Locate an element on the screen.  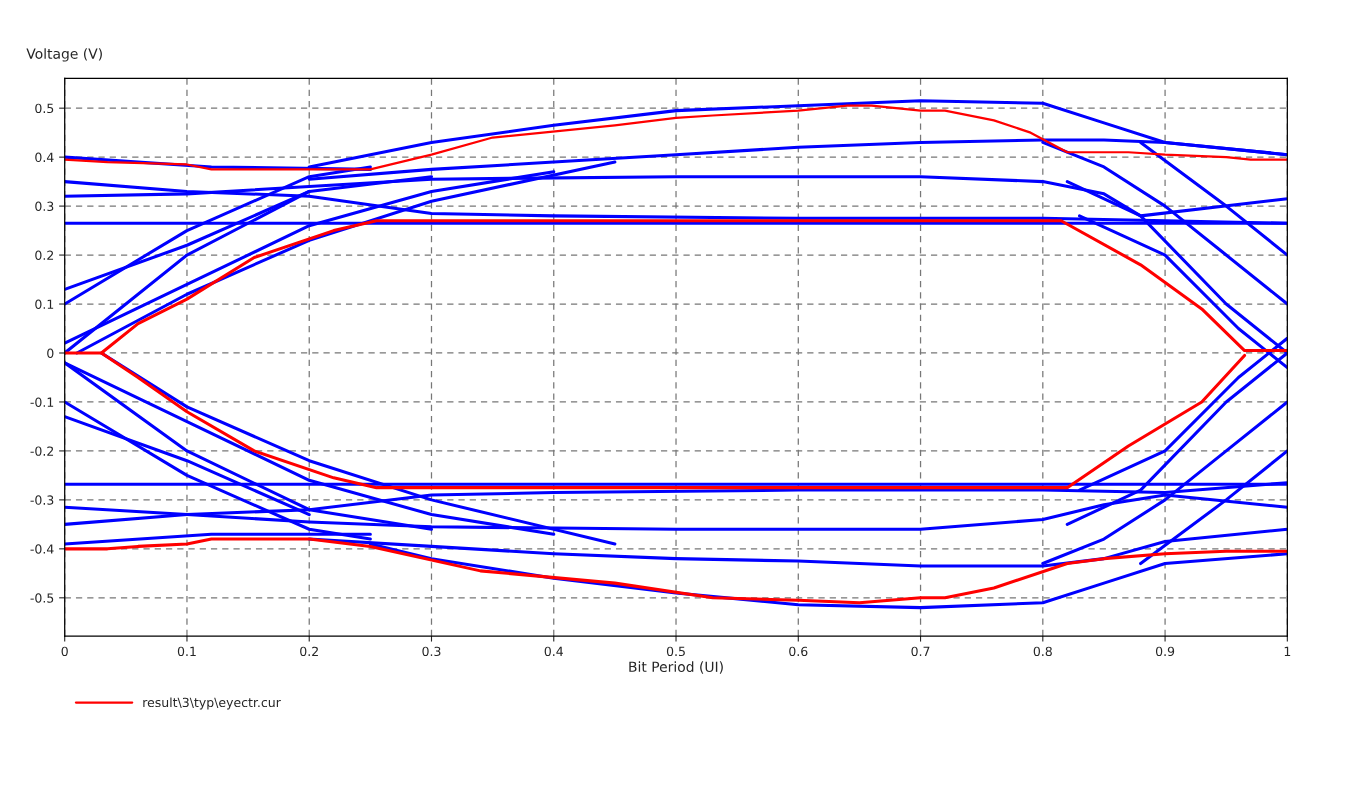
y-tick-label: 0.4 is located at coordinates (44, 157).